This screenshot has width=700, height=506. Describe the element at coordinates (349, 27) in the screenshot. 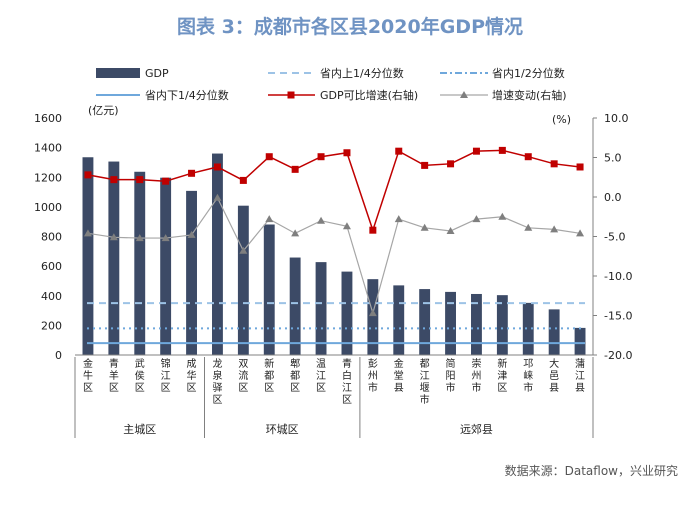

I see `chart-title: 图表 3：成都市各区县2020年GDP情况` at that location.